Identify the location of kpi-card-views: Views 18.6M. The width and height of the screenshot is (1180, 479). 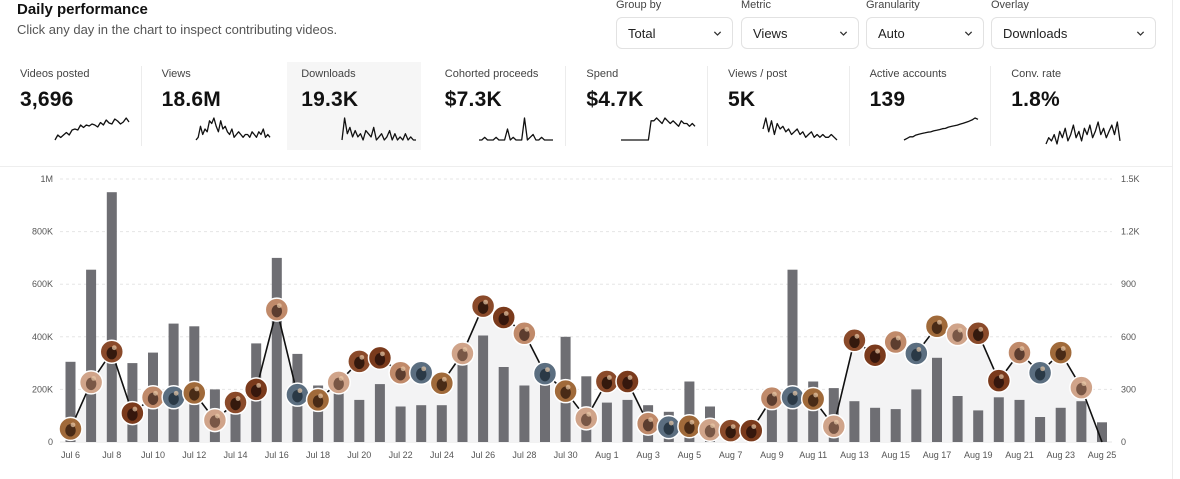
(213, 106).